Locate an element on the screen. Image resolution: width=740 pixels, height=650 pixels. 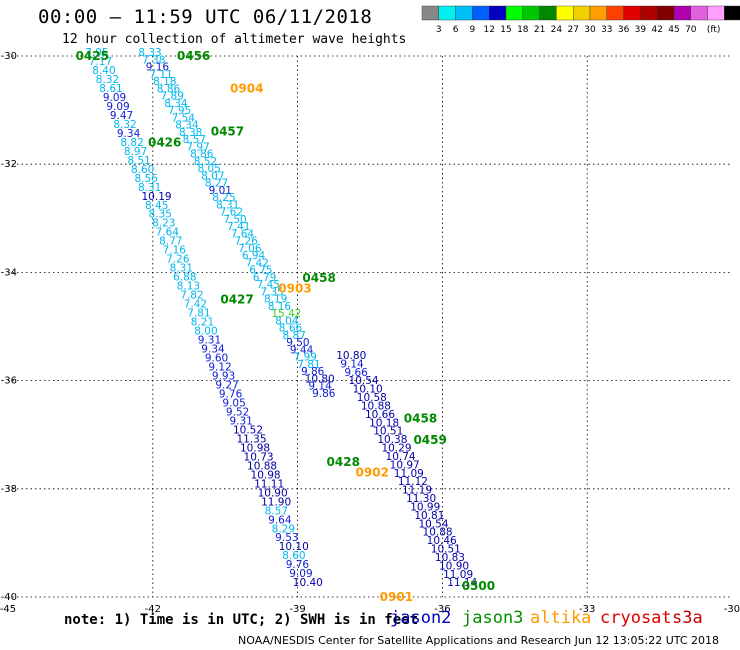
legend-label: 9 is located at coordinates (473, 30).